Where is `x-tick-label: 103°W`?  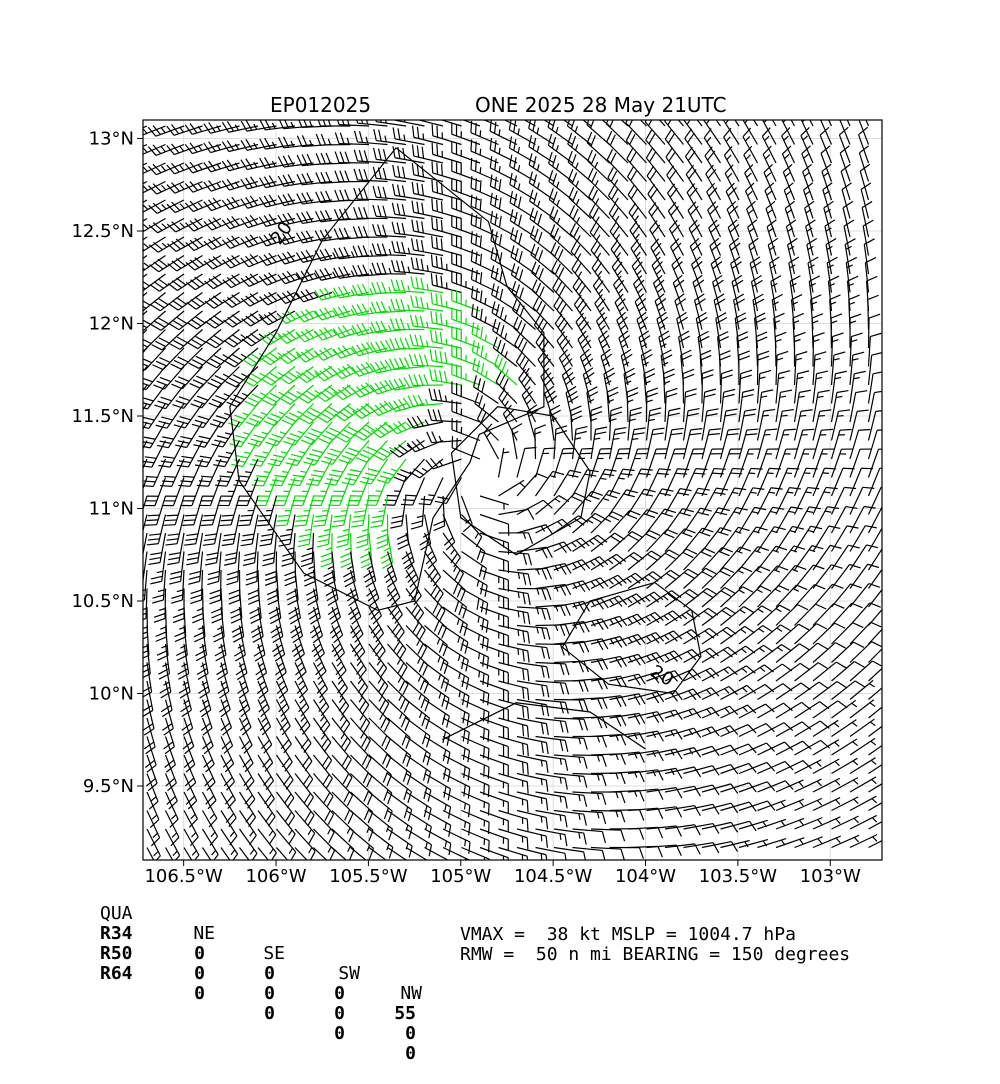 x-tick-label: 103°W is located at coordinates (830, 876).